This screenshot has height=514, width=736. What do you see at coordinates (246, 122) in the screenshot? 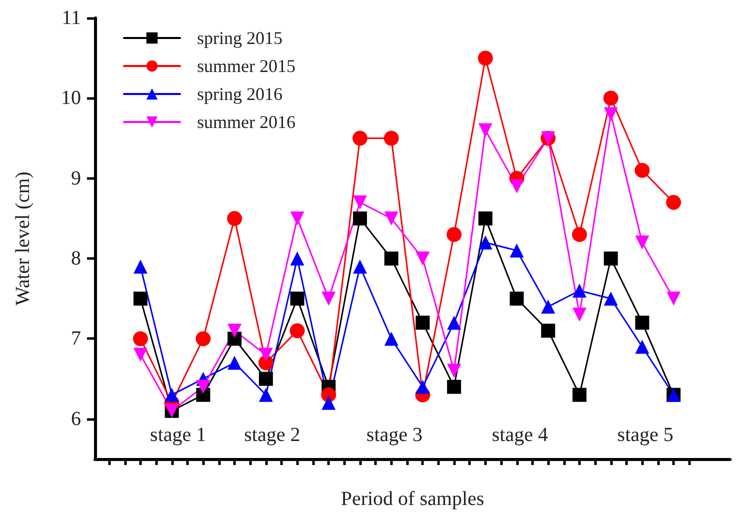
I see `legend-label: summer 2016` at bounding box center [246, 122].